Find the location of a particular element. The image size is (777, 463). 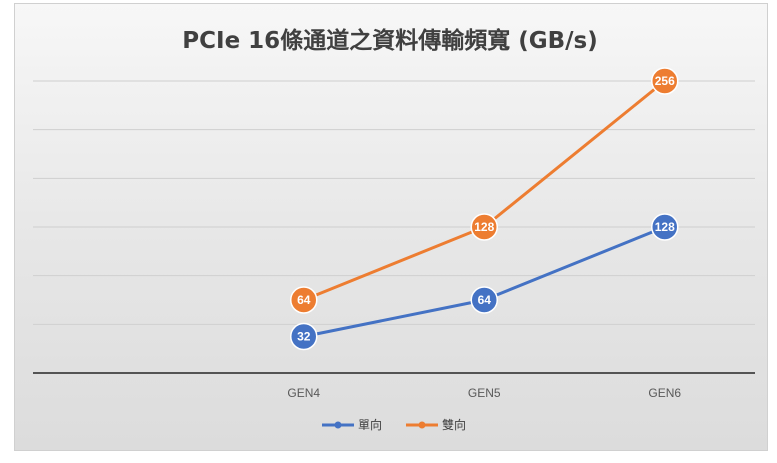

data-point: 256 is located at coordinates (665, 81).